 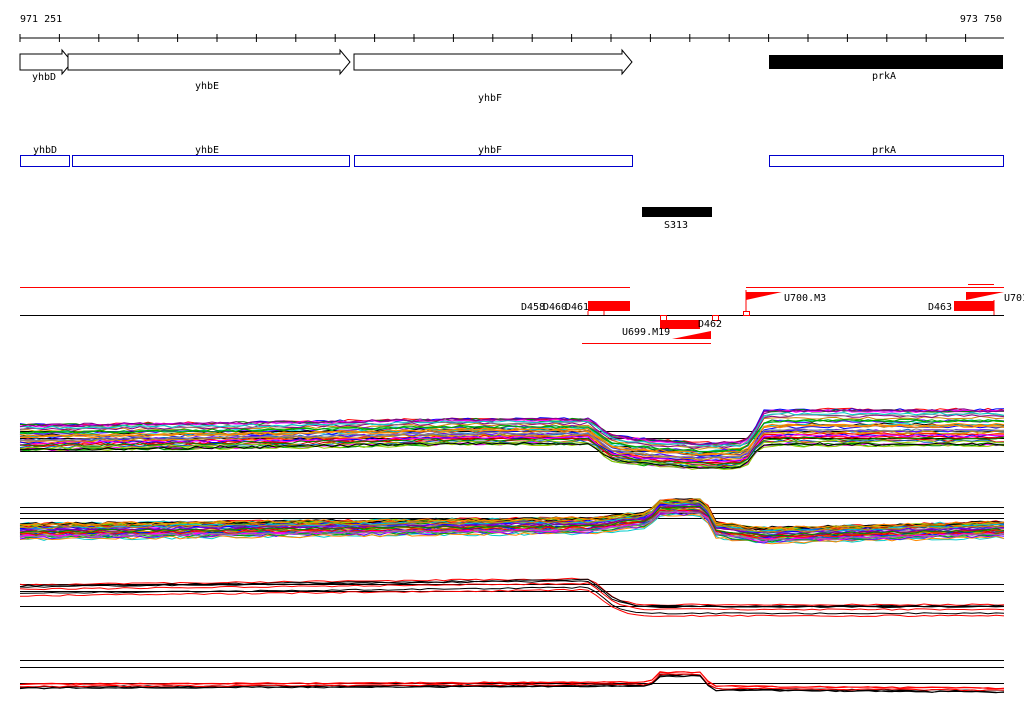 I want to click on gene-label: yhbD, so click(x=44, y=77).